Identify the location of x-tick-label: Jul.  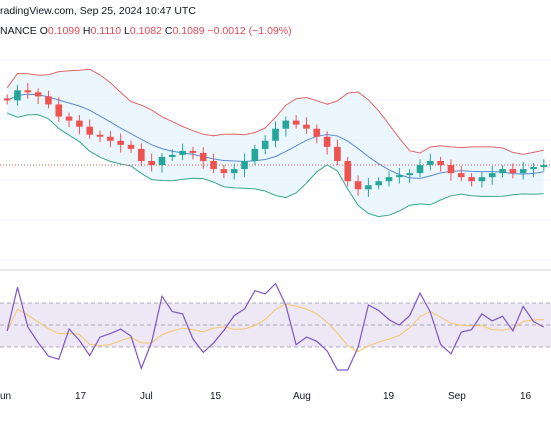
(146, 396).